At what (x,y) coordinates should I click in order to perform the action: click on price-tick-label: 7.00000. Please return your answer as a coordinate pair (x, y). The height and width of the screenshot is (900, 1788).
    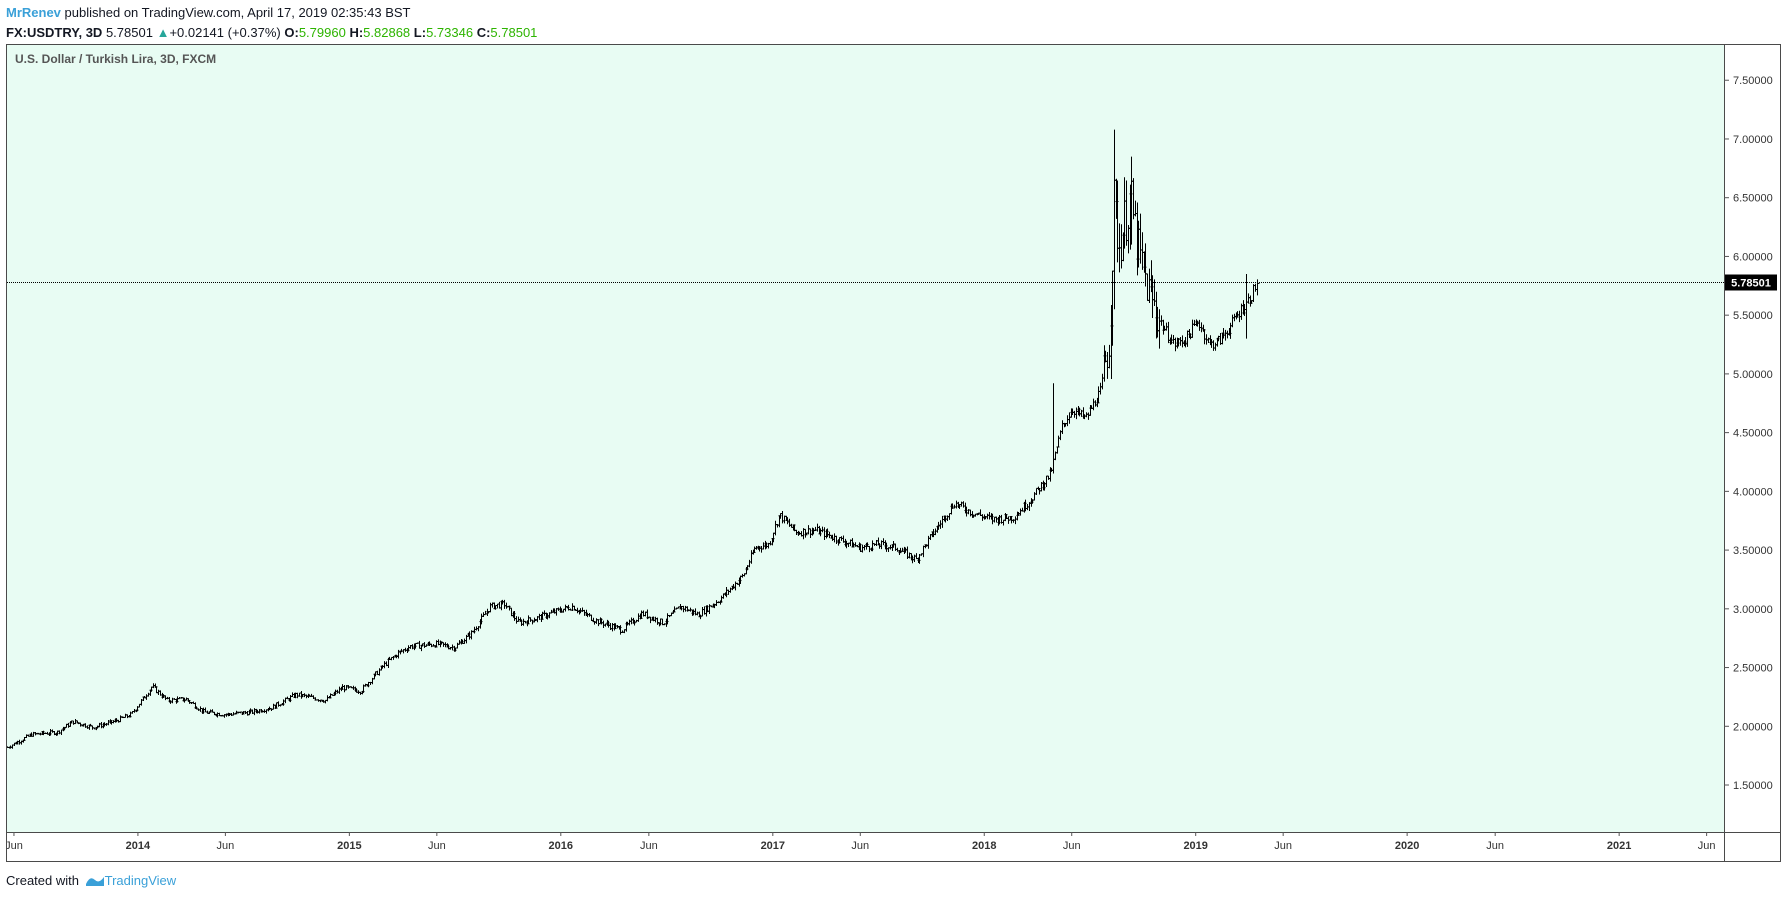
    Looking at the image, I should click on (1753, 140).